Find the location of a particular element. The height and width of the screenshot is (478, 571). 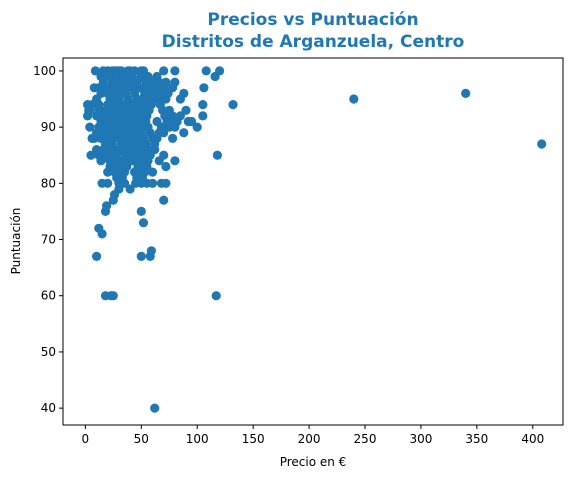

y-tick-label: 70 is located at coordinates (48, 240).